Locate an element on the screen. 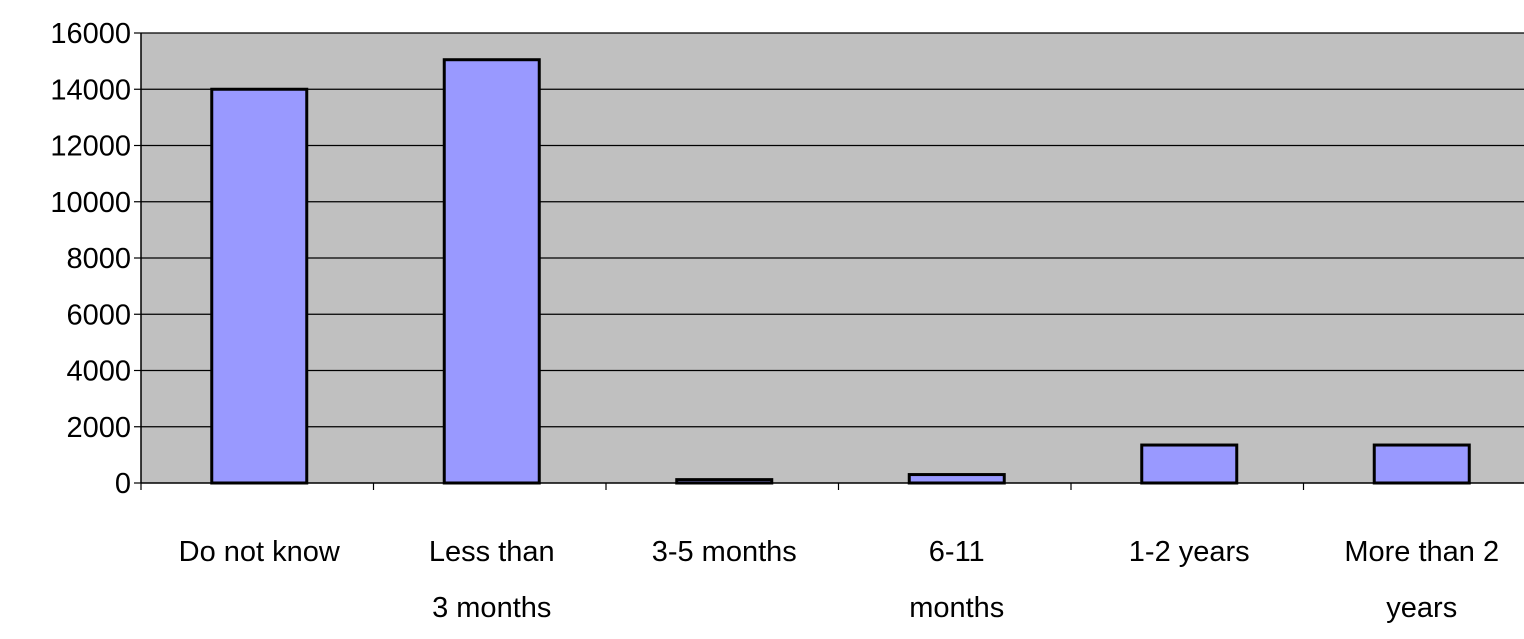 The height and width of the screenshot is (639, 1524). y-tick-label: 2000 is located at coordinates (98, 428).